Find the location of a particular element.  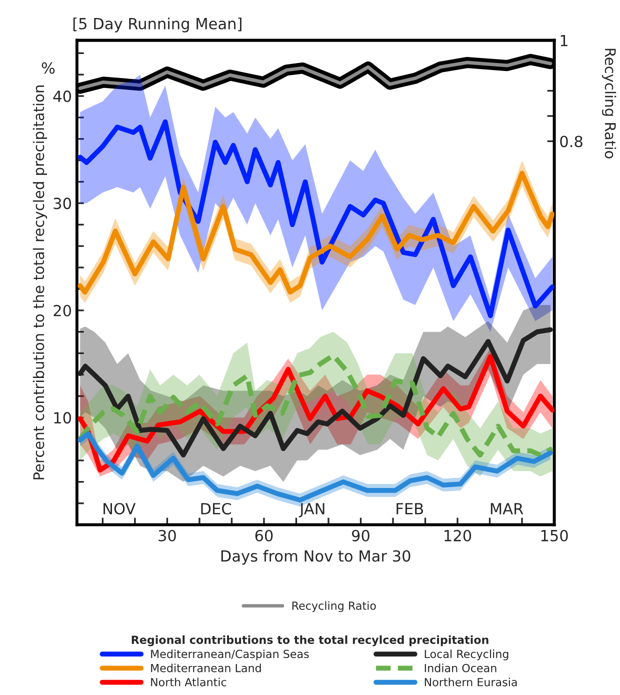

y-tick-label: 20 is located at coordinates (63, 310).